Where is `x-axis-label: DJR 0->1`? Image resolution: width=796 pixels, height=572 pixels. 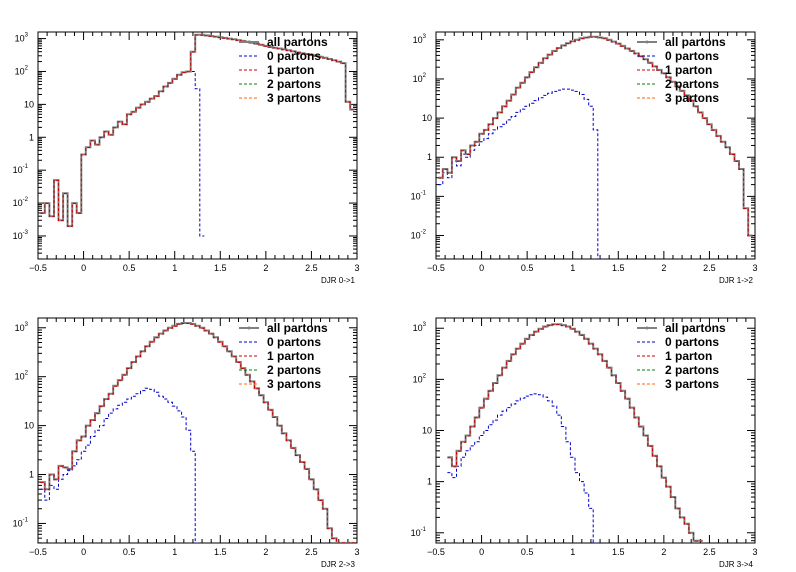 x-axis-label: DJR 0->1 is located at coordinates (338, 280).